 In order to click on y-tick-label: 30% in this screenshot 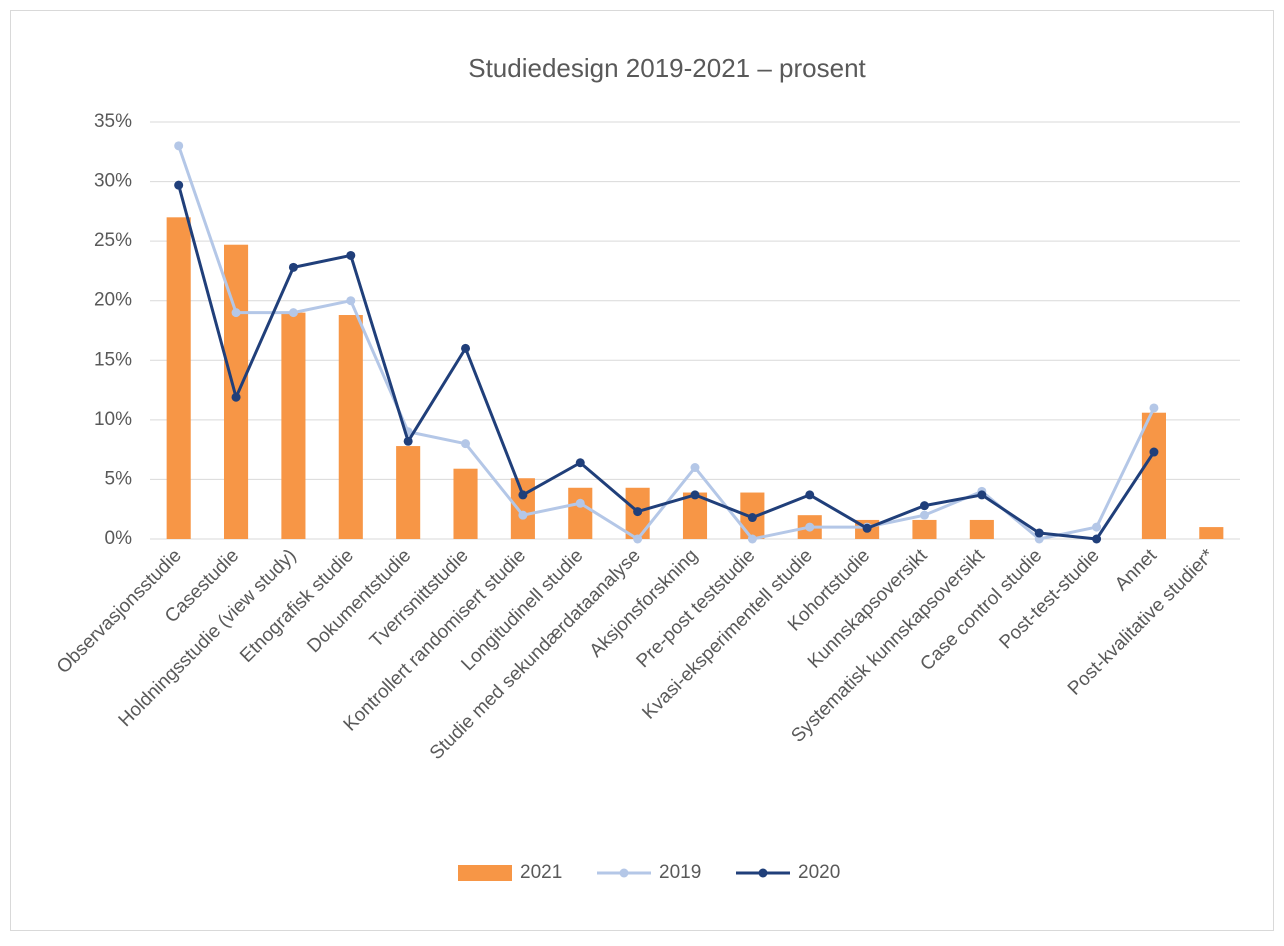, I will do `click(113, 181)`.